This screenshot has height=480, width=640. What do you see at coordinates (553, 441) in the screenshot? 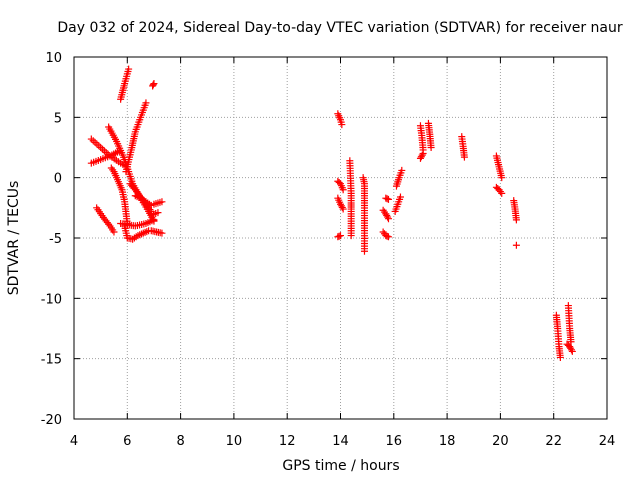
I see `x-tick-label: 22` at bounding box center [553, 441].